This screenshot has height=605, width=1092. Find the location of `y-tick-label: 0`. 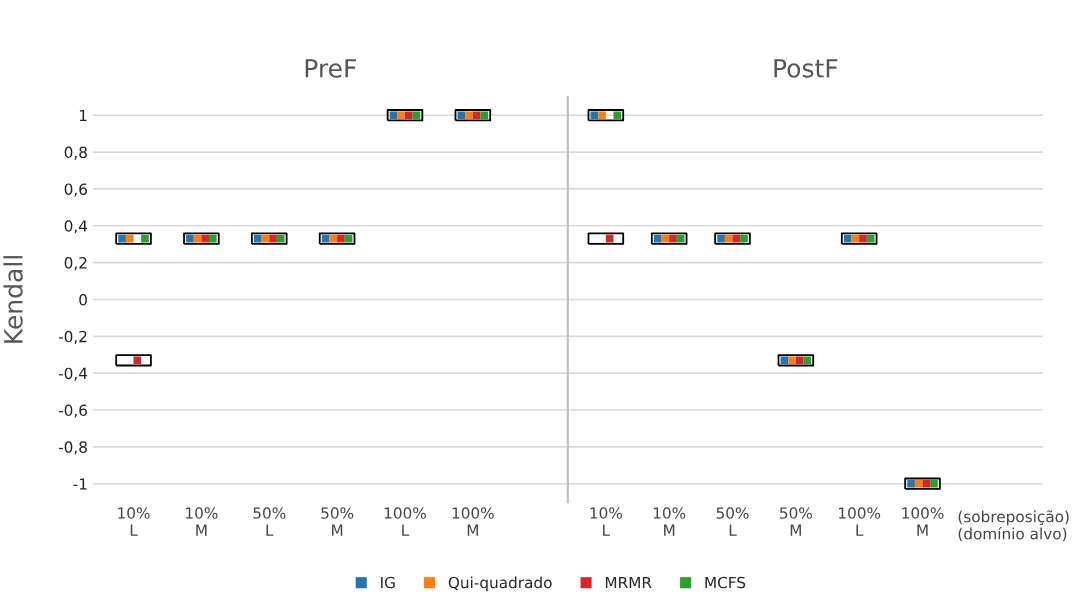

y-tick-label: 0 is located at coordinates (83, 299).